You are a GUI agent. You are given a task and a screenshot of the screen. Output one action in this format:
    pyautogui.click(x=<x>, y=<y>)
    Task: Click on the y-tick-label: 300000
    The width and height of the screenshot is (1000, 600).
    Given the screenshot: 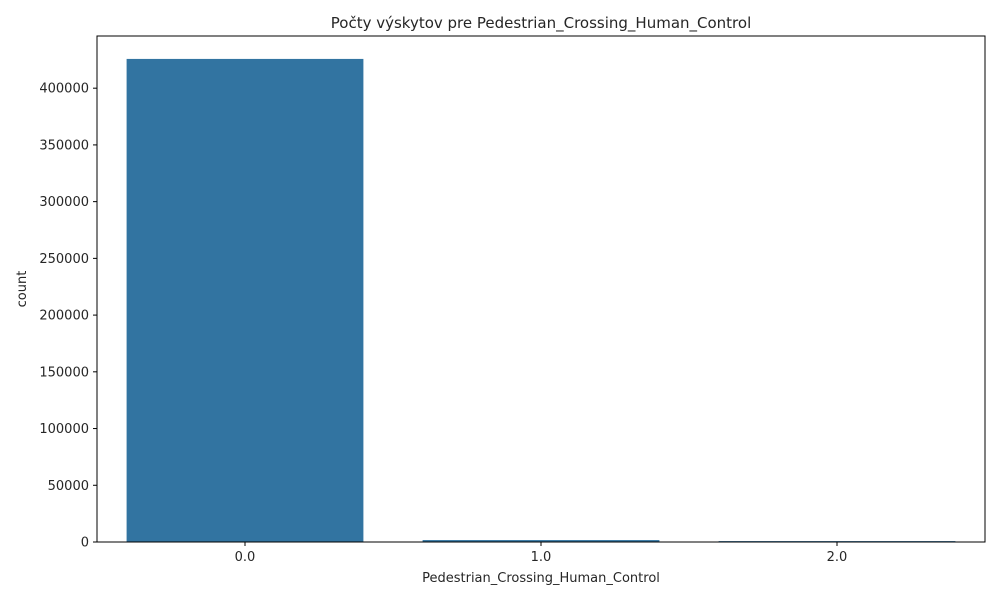 What is the action you would take?
    pyautogui.click(x=64, y=202)
    